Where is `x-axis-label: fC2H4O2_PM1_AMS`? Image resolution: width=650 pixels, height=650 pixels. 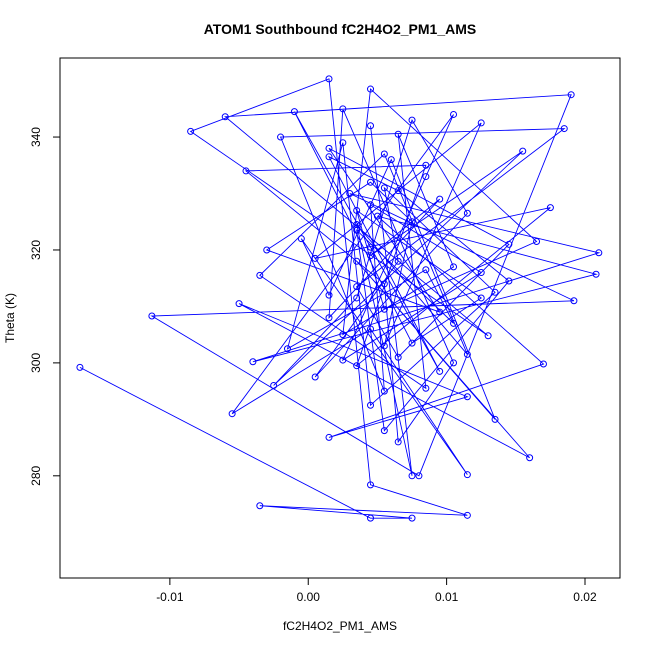
x-axis-label: fC2H4O2_PM1_AMS is located at coordinates (340, 626).